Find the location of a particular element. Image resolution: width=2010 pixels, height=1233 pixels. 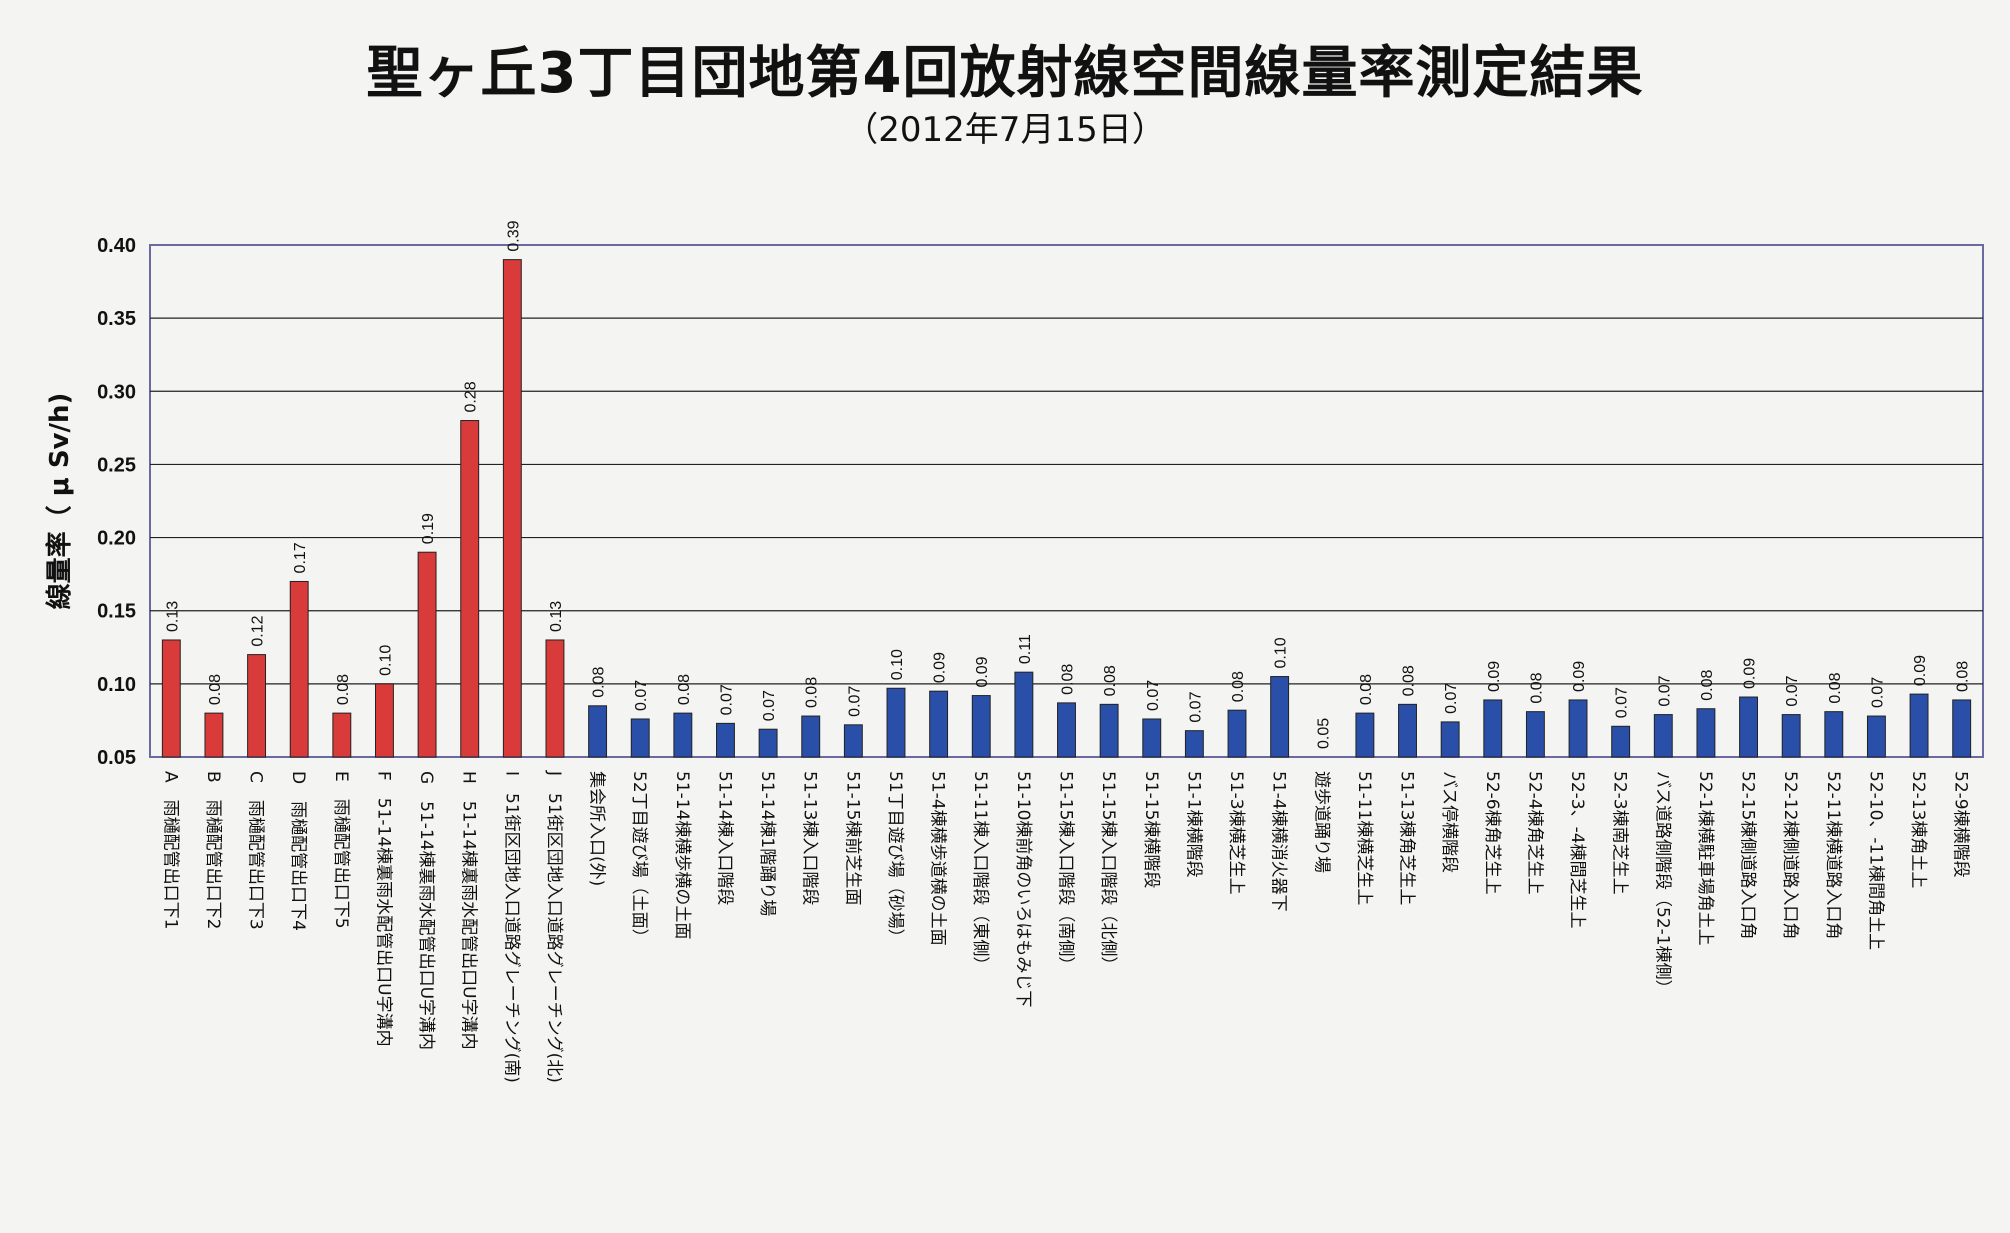

category-label: 52-12棟側道路入口角 is located at coordinates (1790, 855).